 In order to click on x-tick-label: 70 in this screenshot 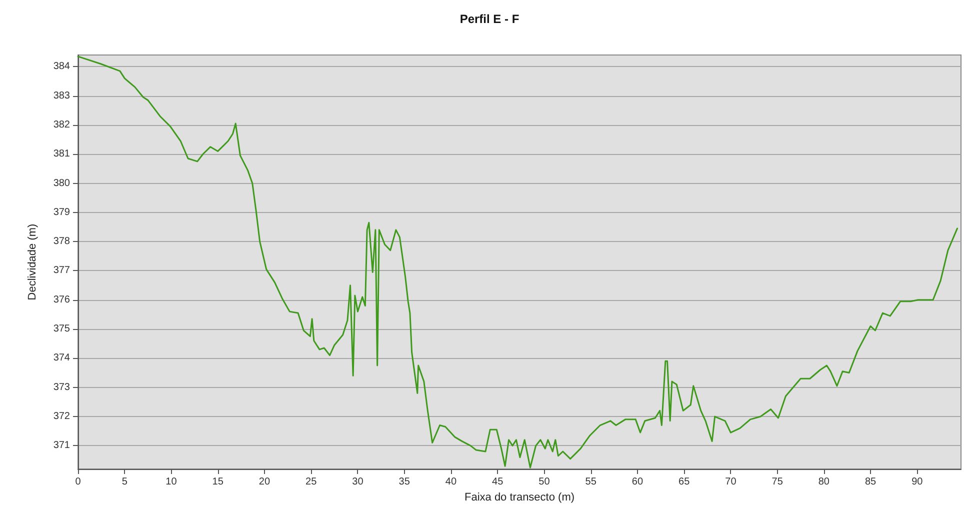, I will do `click(731, 482)`.